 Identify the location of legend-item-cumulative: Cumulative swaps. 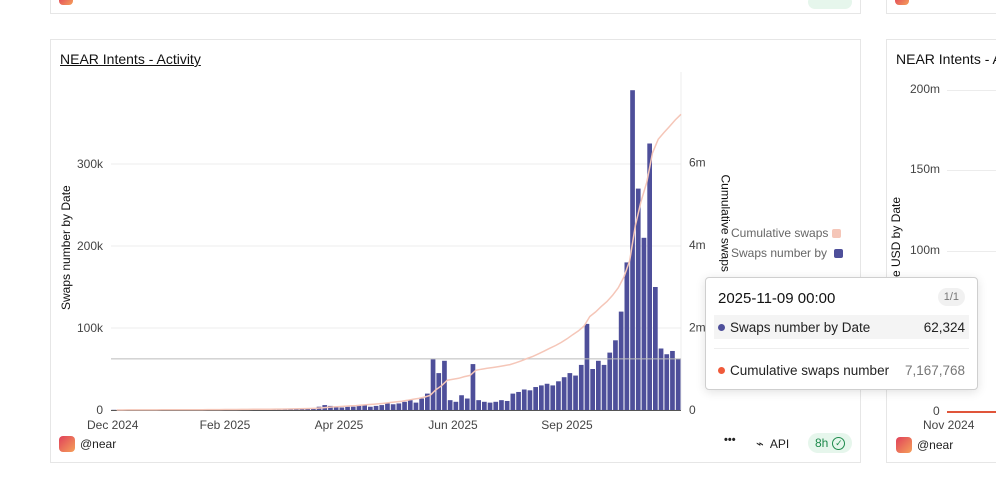
(789, 233).